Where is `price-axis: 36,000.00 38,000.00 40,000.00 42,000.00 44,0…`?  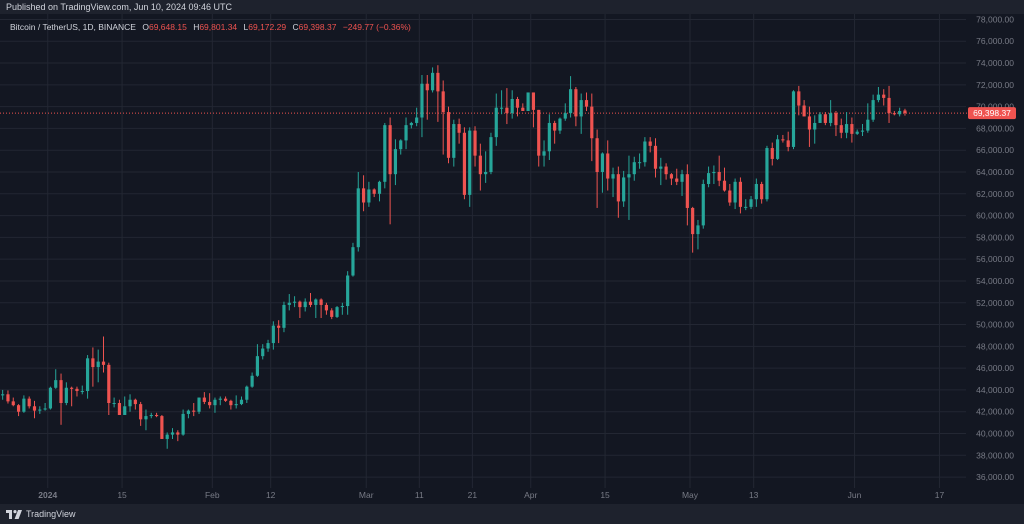
price-axis: 36,000.00 38,000.00 40,000.00 42,000.00 44,0… is located at coordinates (995, 248).